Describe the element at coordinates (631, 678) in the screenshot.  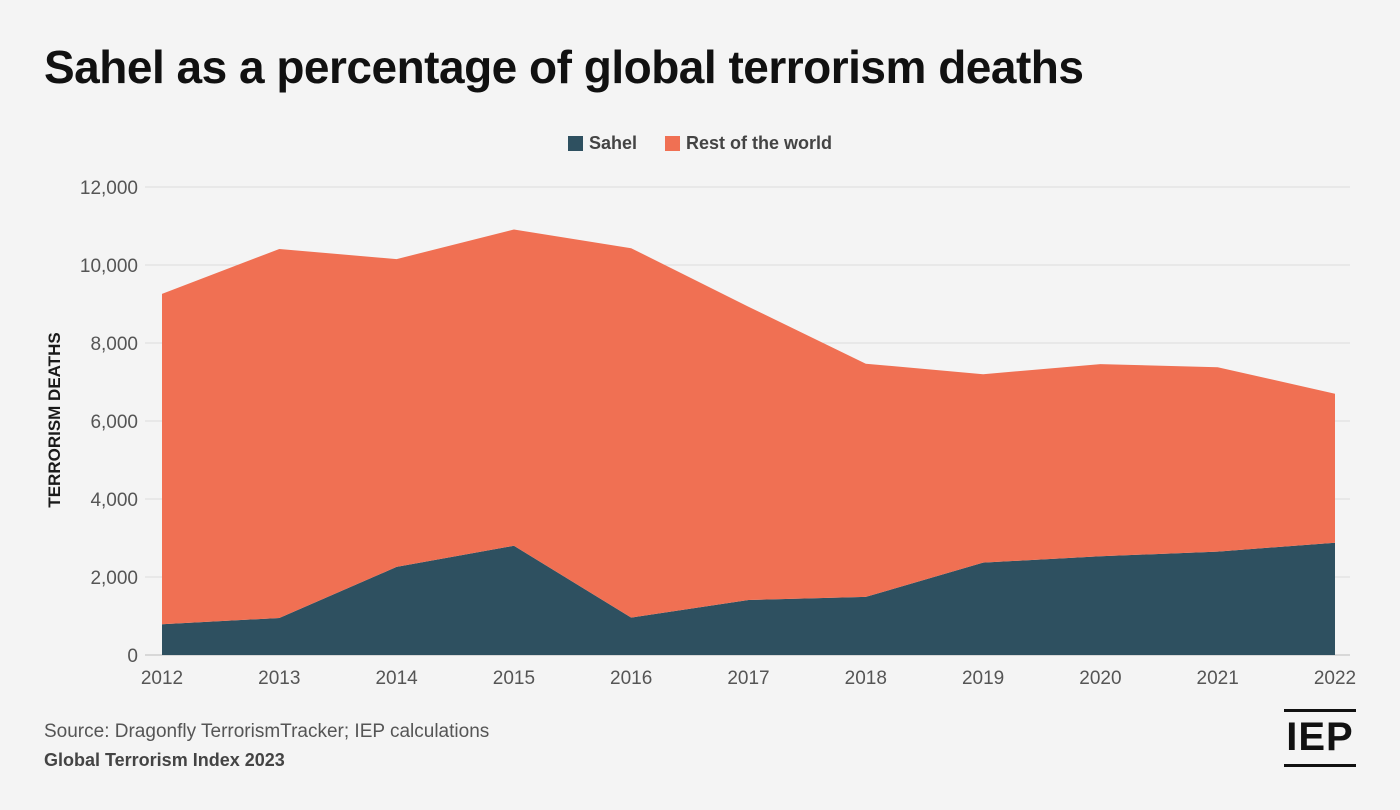
I see `x-tick-label: 2016` at that location.